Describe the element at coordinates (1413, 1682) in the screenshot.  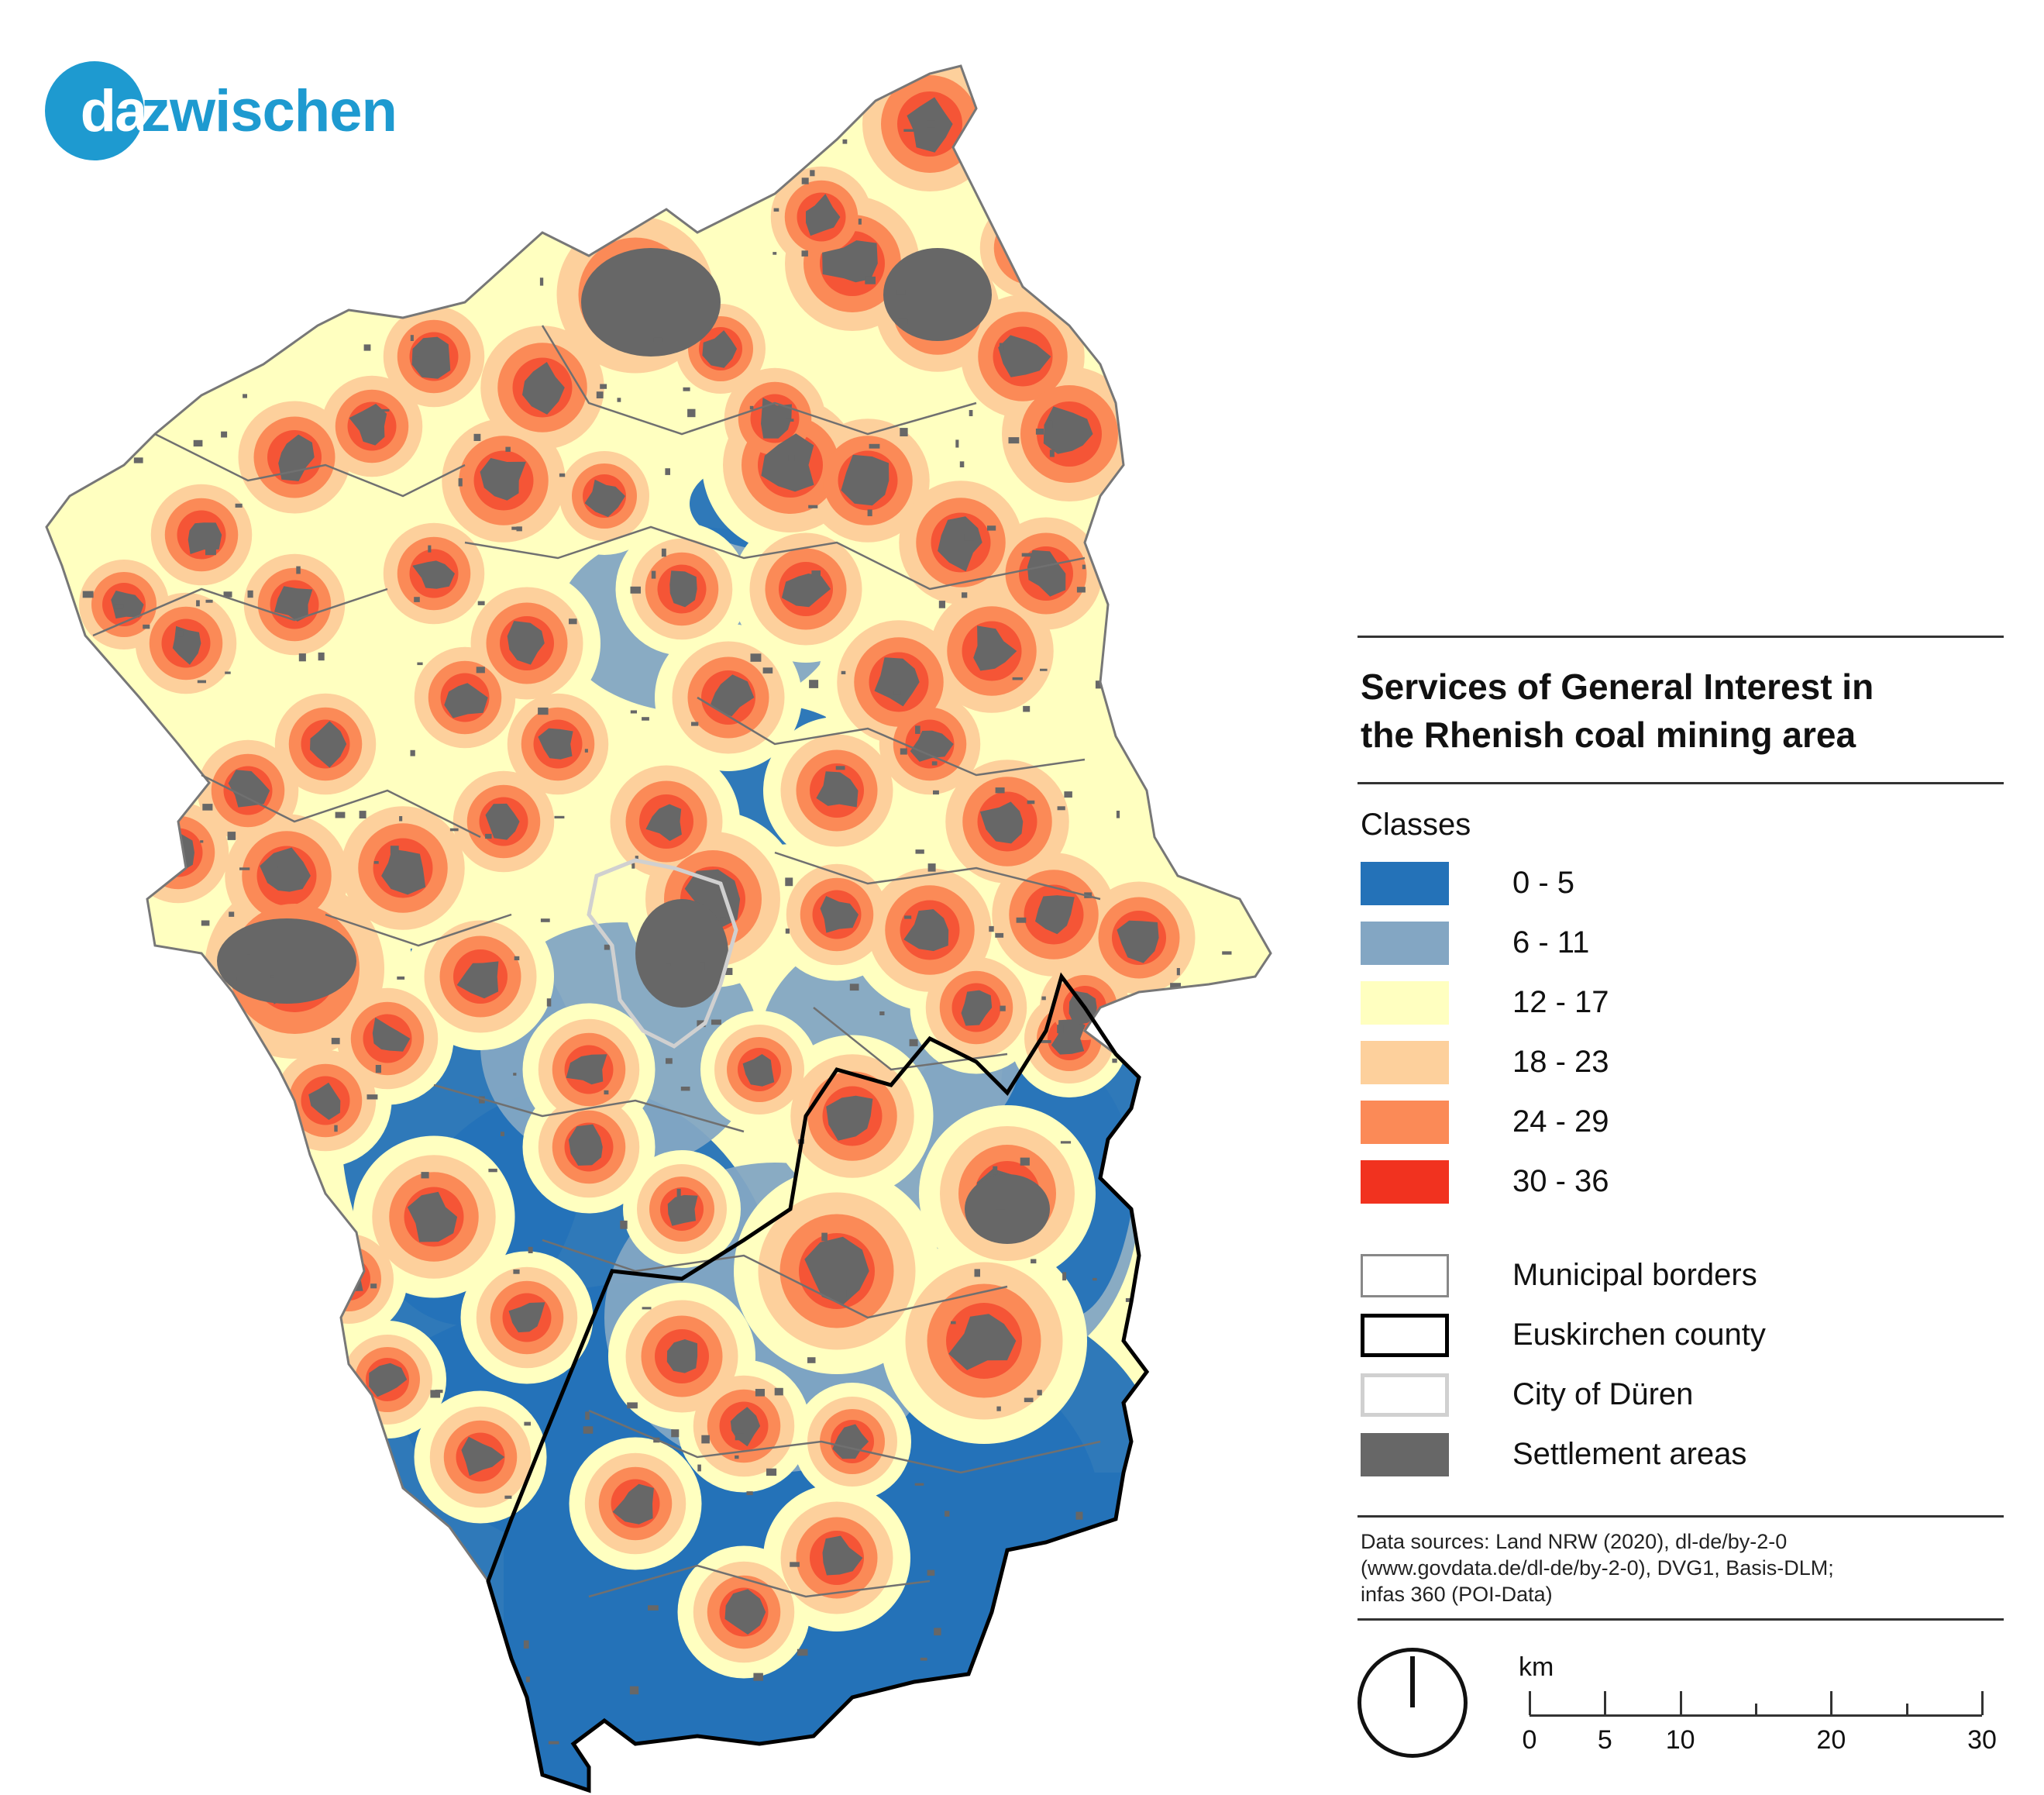
I see `north-needle` at that location.